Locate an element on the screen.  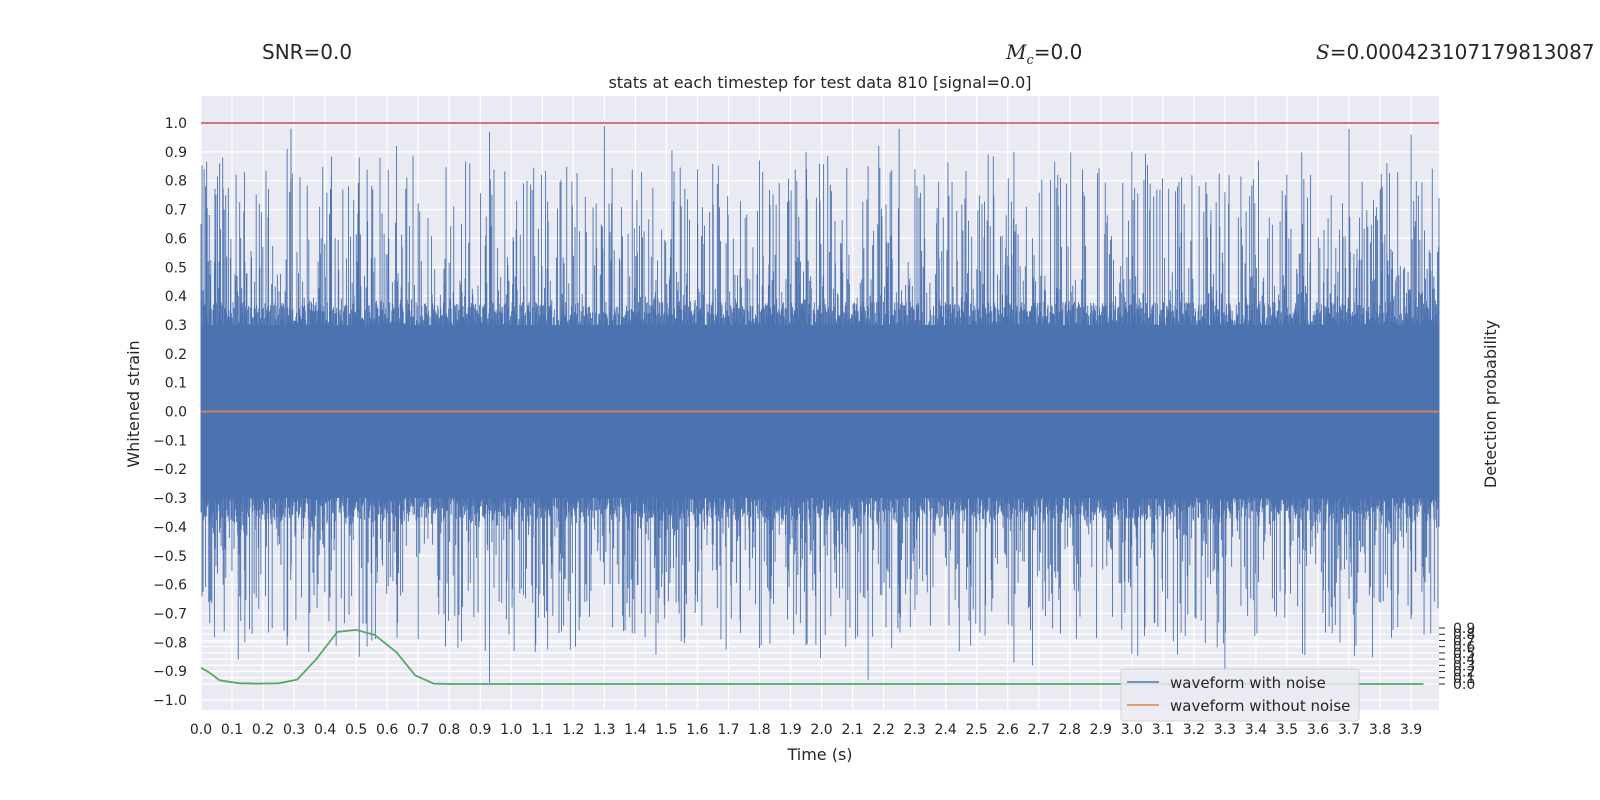
x-tick-label: 1.2 is located at coordinates (573, 730).